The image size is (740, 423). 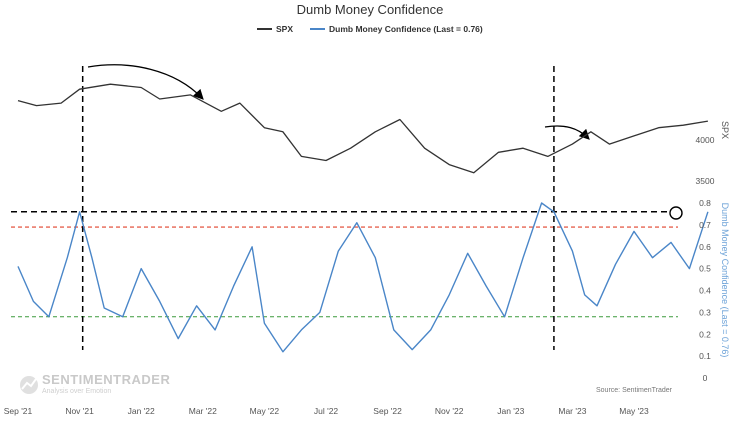 What do you see at coordinates (79, 411) in the screenshot?
I see `x-tick-label: Nov '21` at bounding box center [79, 411].